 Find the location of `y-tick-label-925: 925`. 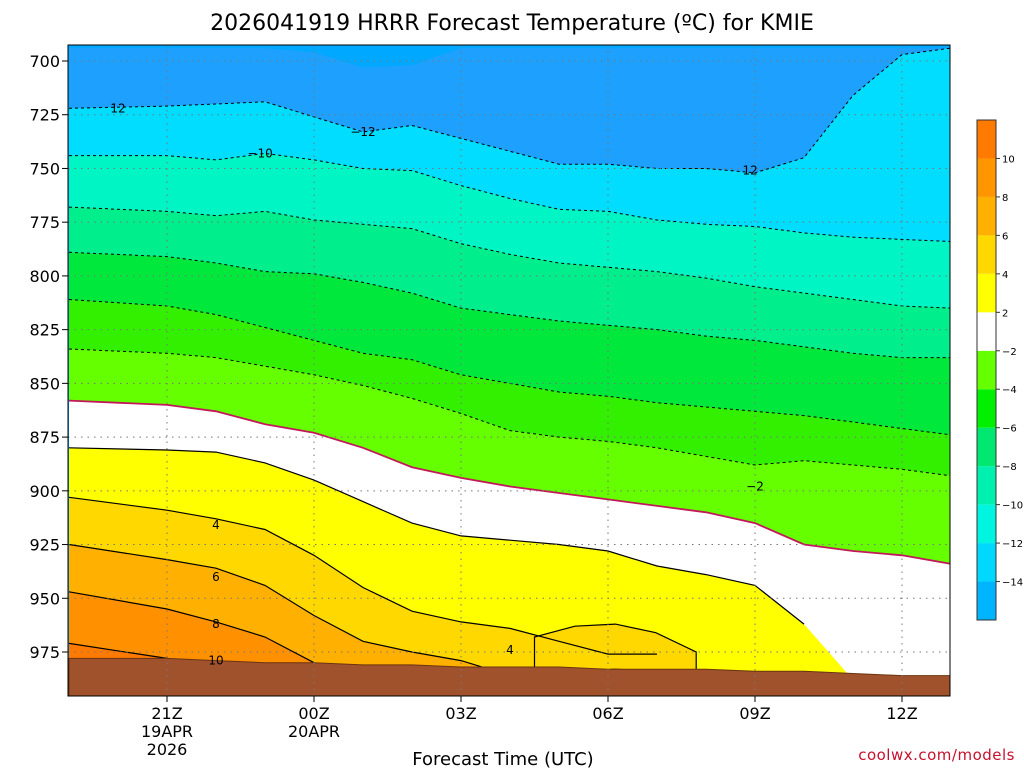

y-tick-label-925: 925 is located at coordinates (44, 545).